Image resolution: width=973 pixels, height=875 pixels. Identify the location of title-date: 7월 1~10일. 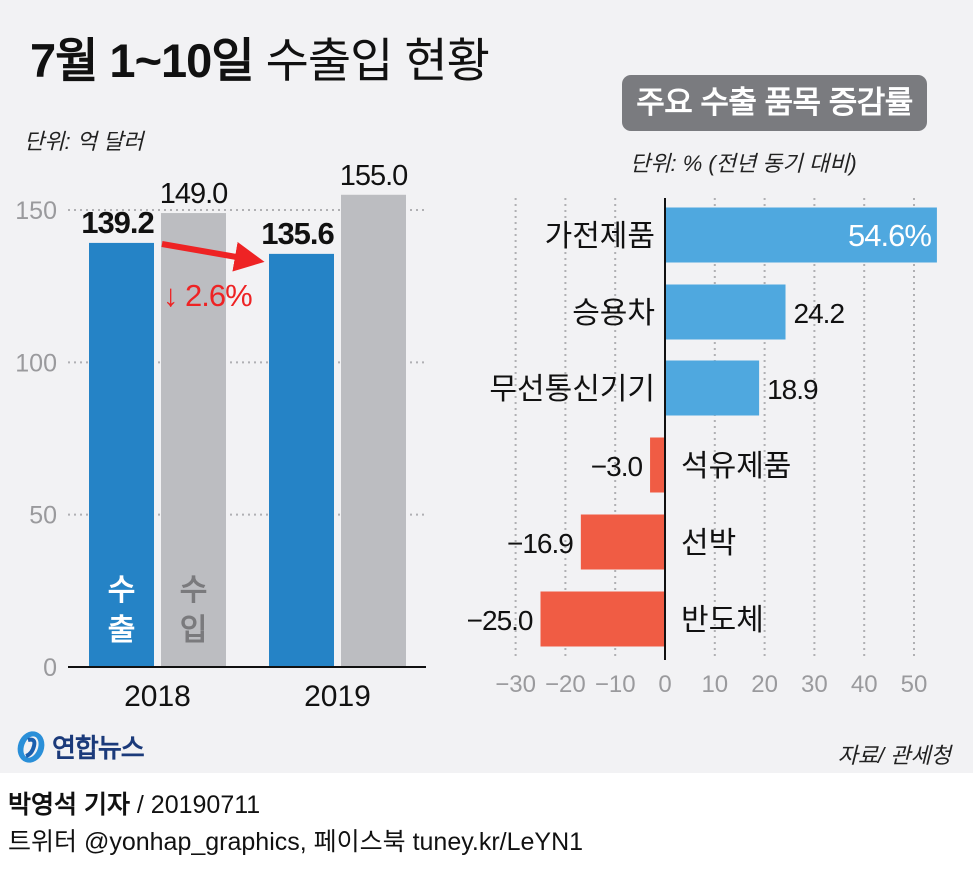
(142, 60).